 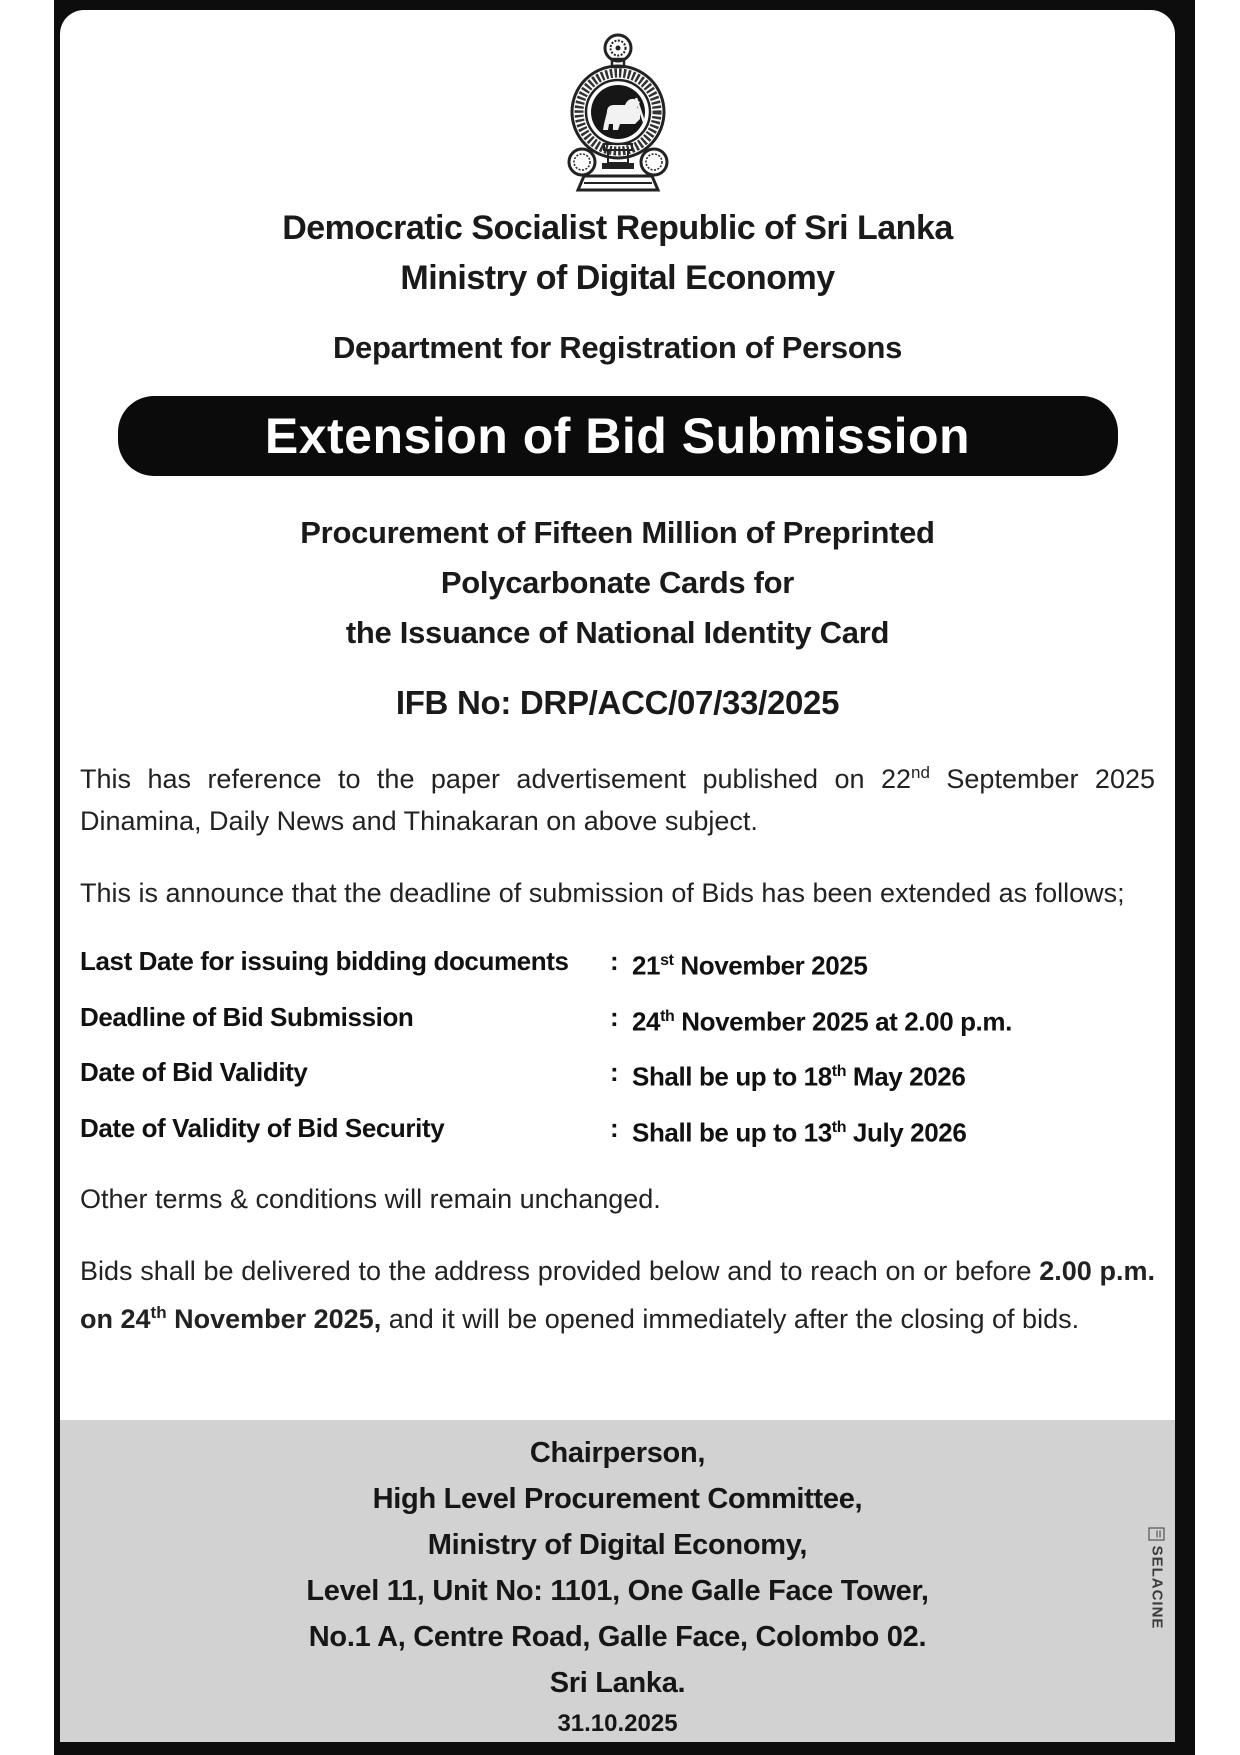 I want to click on value-text-cont: May 2026, so click(x=906, y=1076).